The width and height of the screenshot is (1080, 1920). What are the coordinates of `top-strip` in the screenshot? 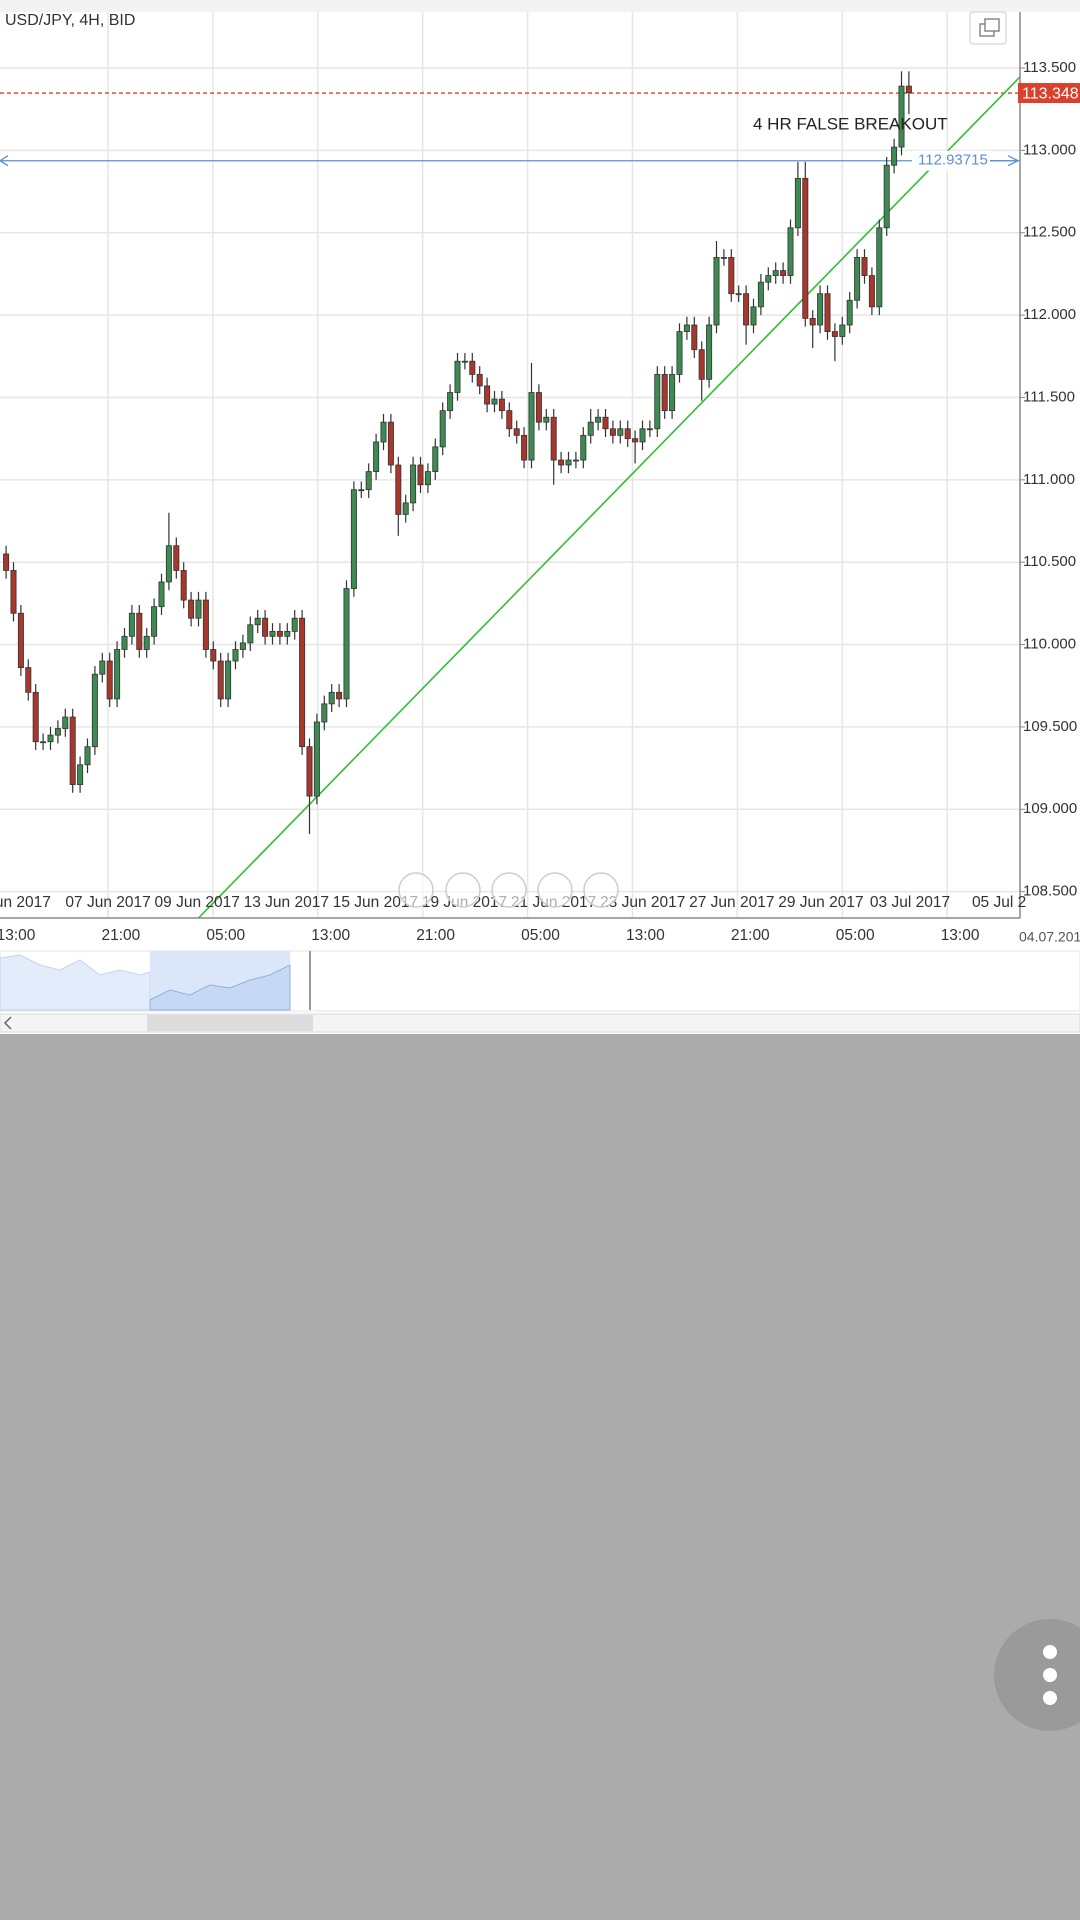 It's located at (540, 6).